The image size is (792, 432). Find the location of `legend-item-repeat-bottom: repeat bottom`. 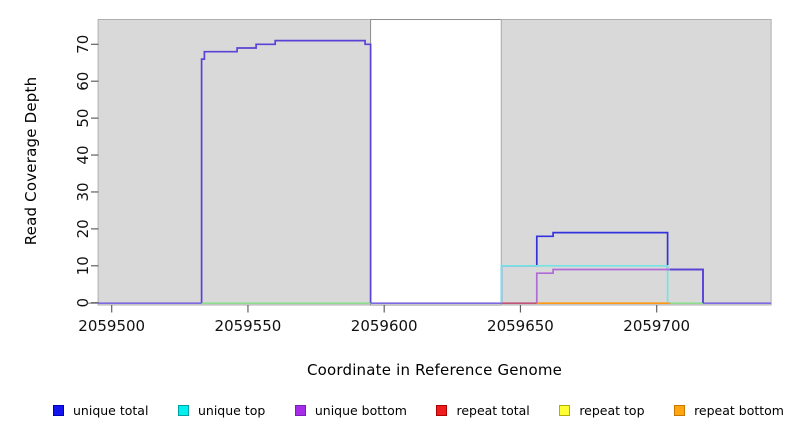

legend-item-repeat-bottom: repeat bottom is located at coordinates (729, 410).